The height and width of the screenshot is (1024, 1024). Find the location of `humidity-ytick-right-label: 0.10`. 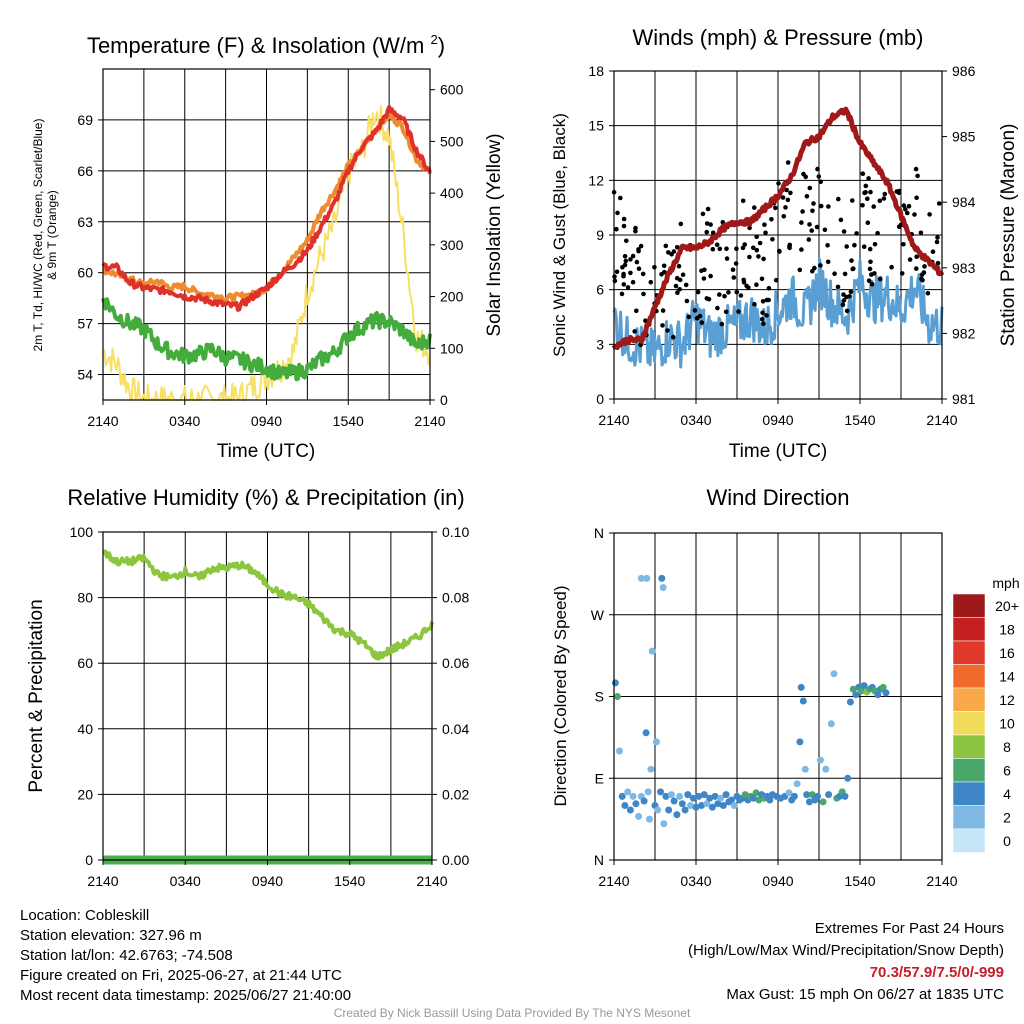

humidity-ytick-right-label: 0.10 is located at coordinates (455, 532).